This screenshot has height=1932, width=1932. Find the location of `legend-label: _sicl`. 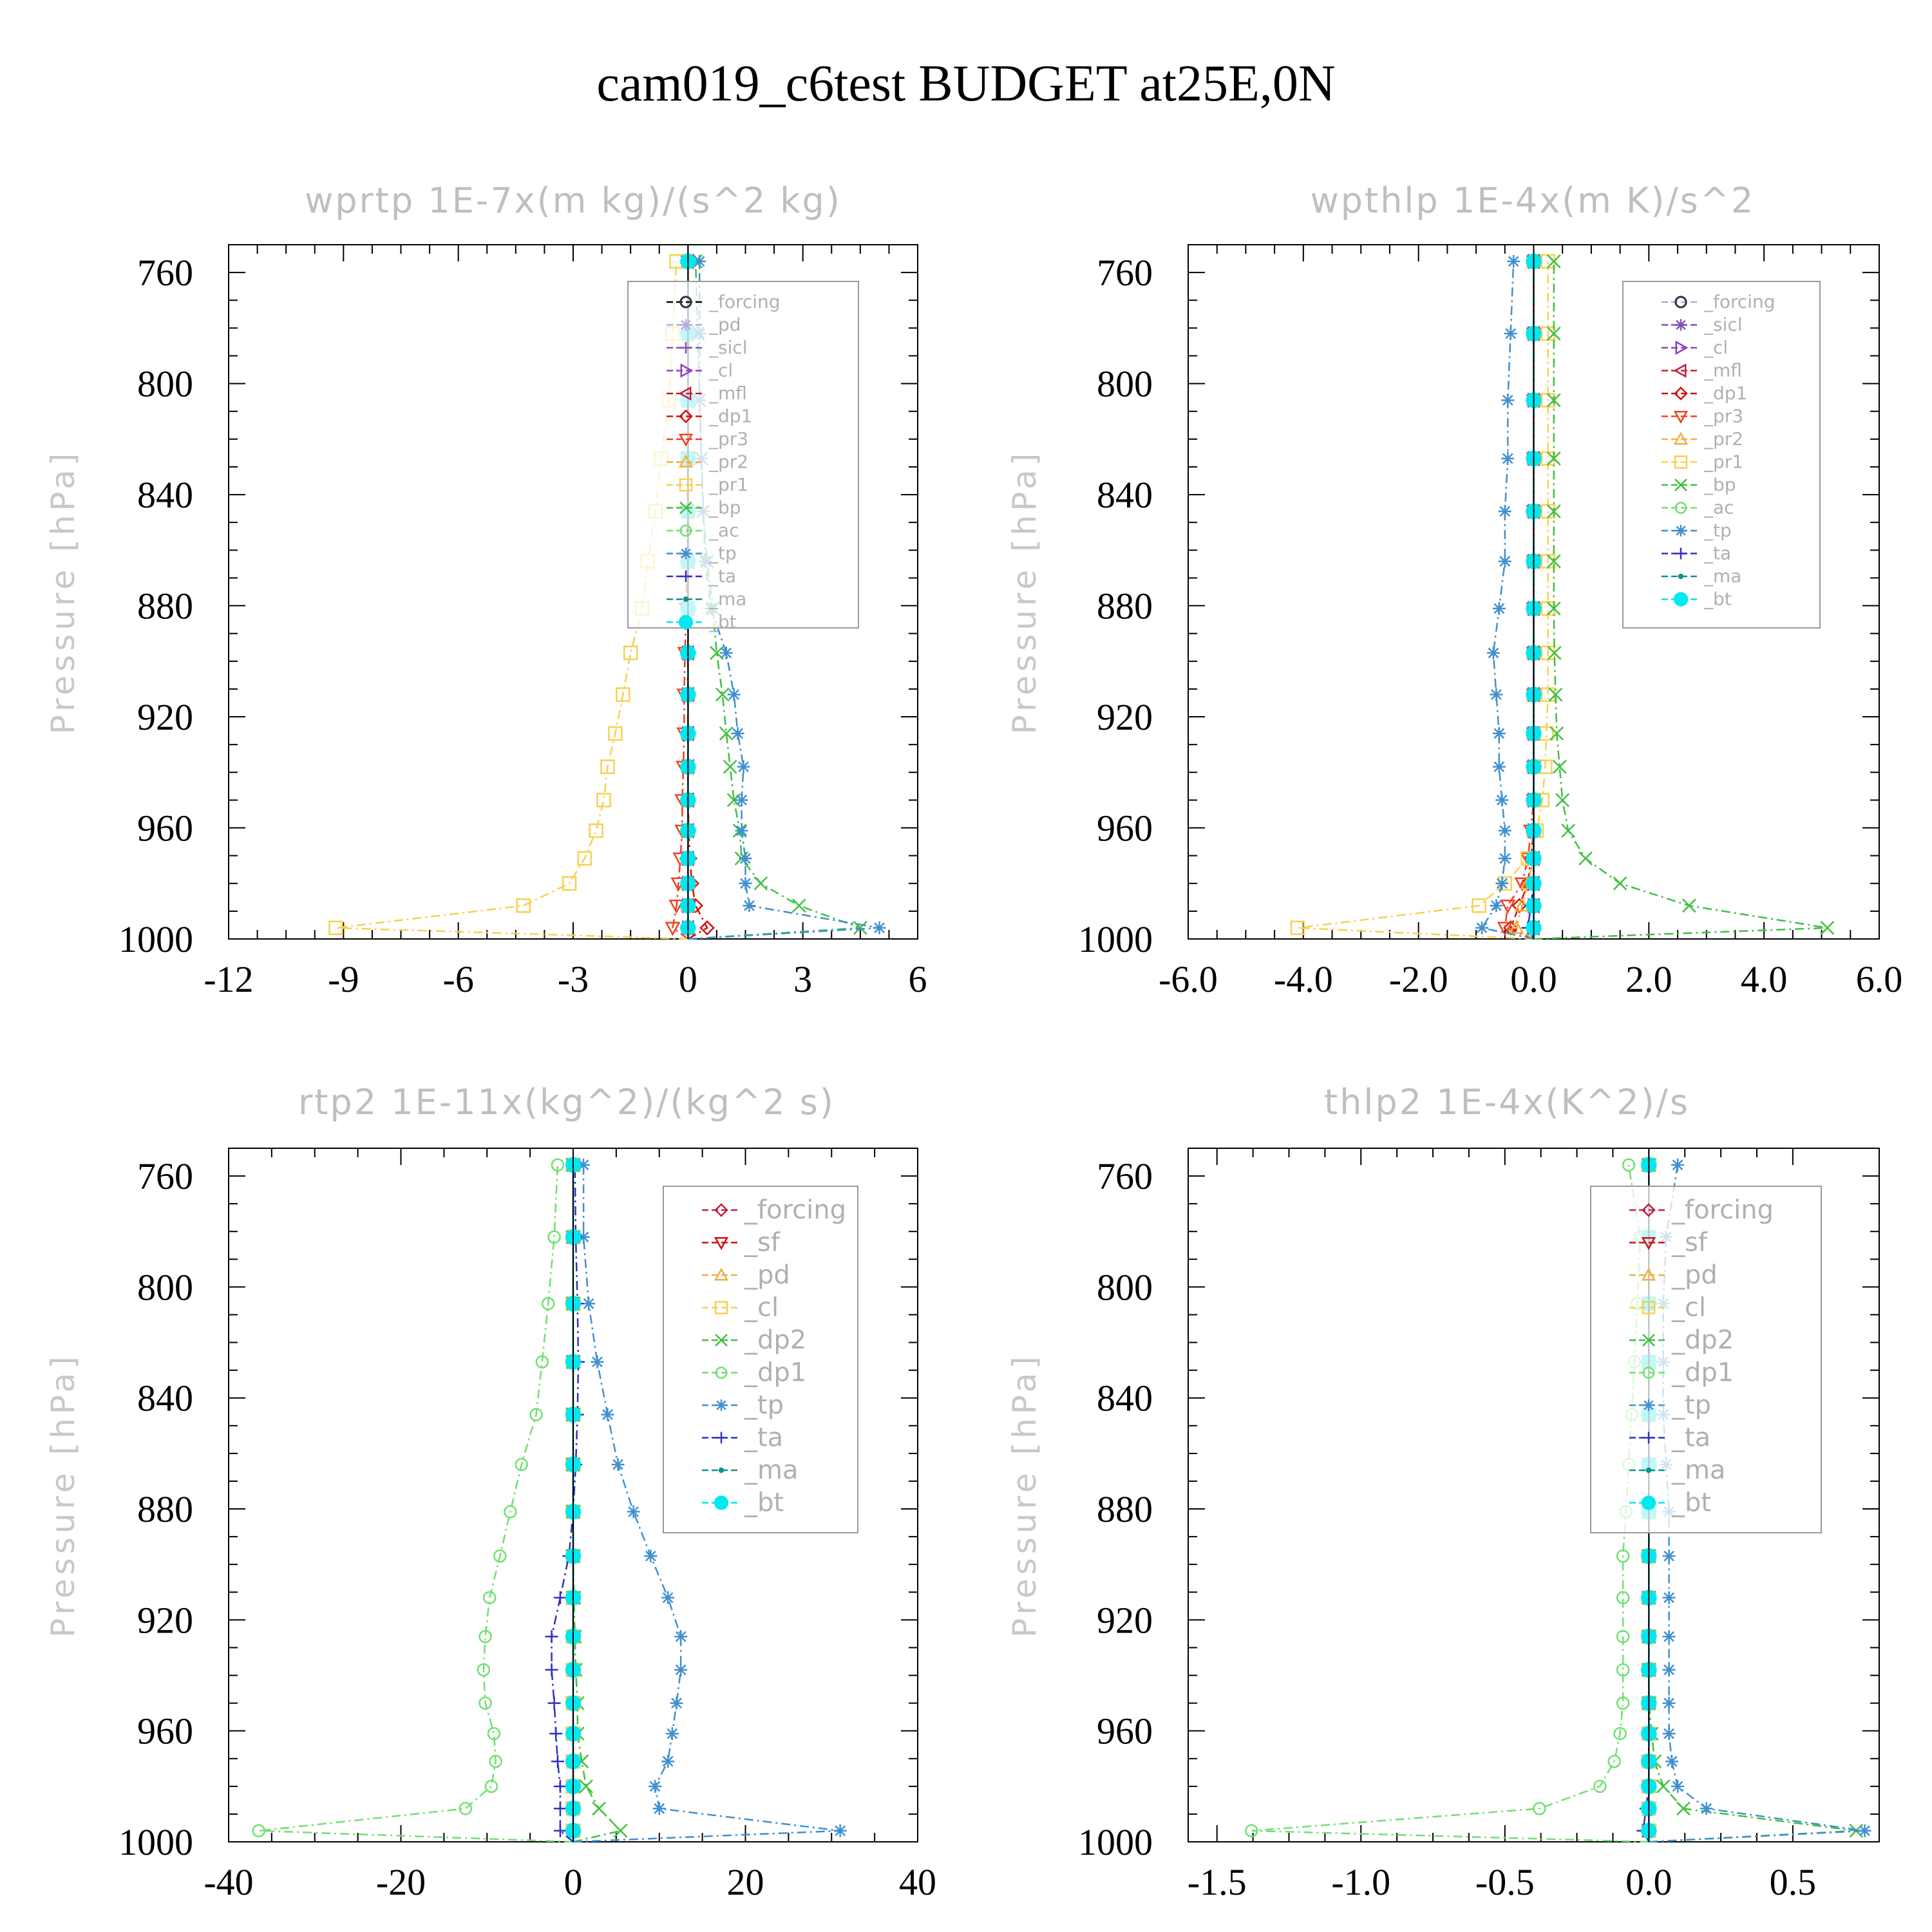

legend-label: _sicl is located at coordinates (1723, 325).